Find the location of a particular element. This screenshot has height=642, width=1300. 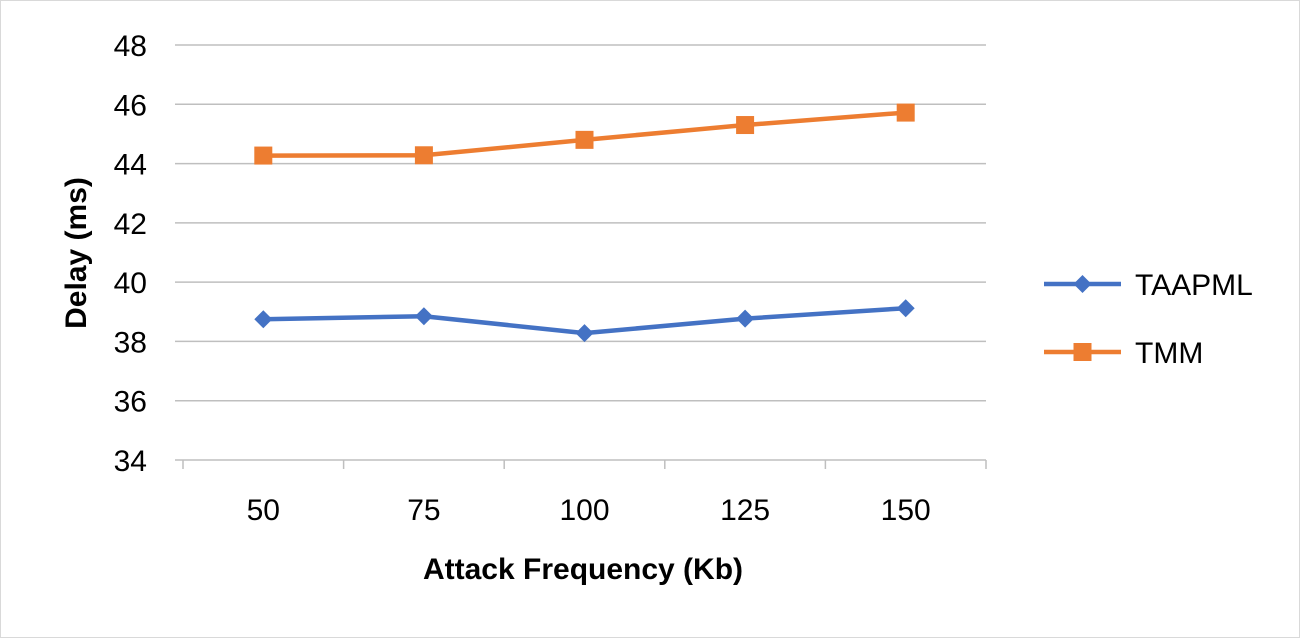

x-axis-title: Attack Frequency (Kb) is located at coordinates (583, 569).